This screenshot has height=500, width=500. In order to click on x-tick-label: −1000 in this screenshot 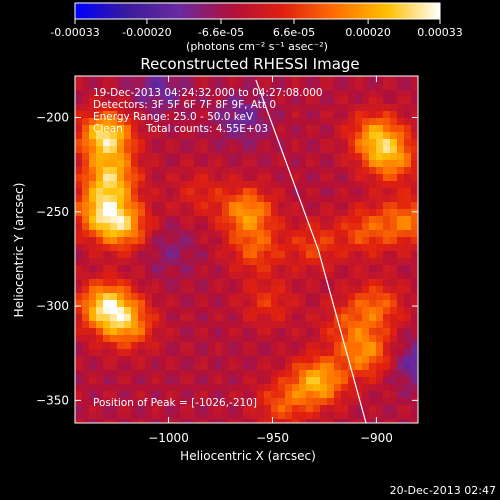, I will do `click(168, 438)`.